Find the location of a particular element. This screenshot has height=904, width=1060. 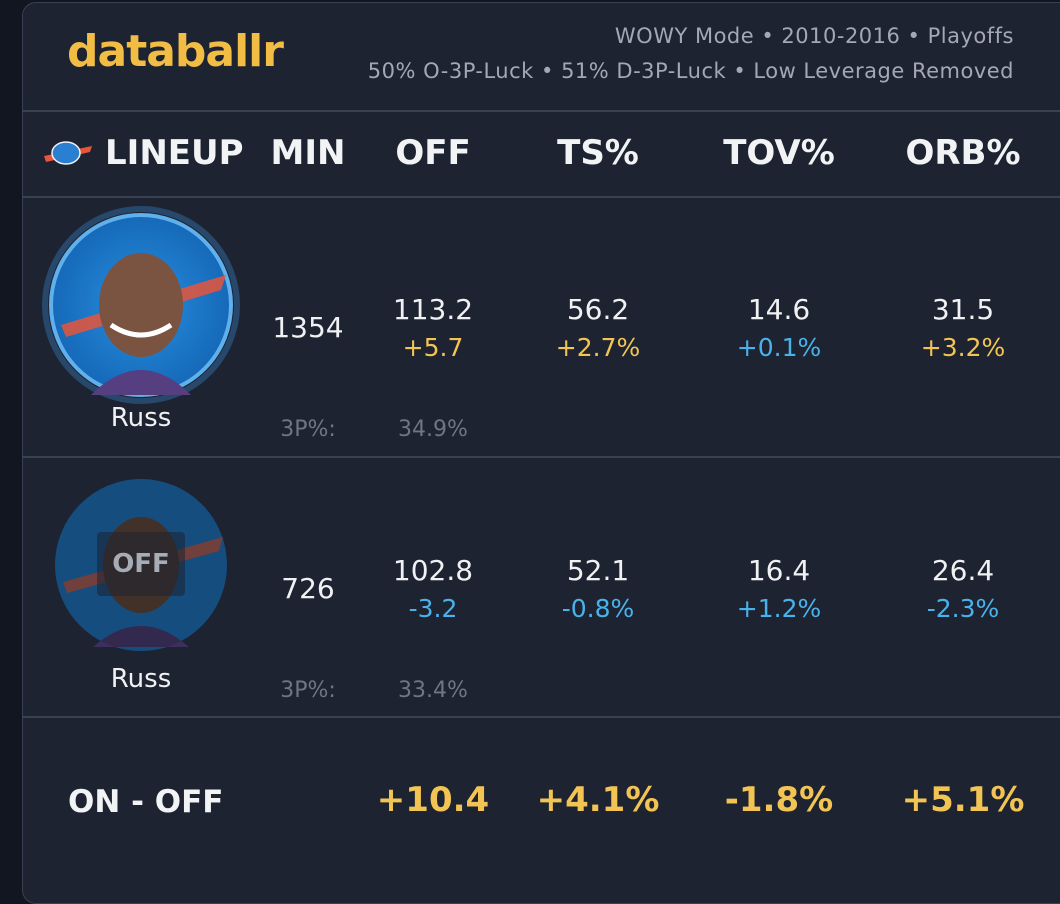

stat-value: 31.5 is located at coordinates (963, 309).